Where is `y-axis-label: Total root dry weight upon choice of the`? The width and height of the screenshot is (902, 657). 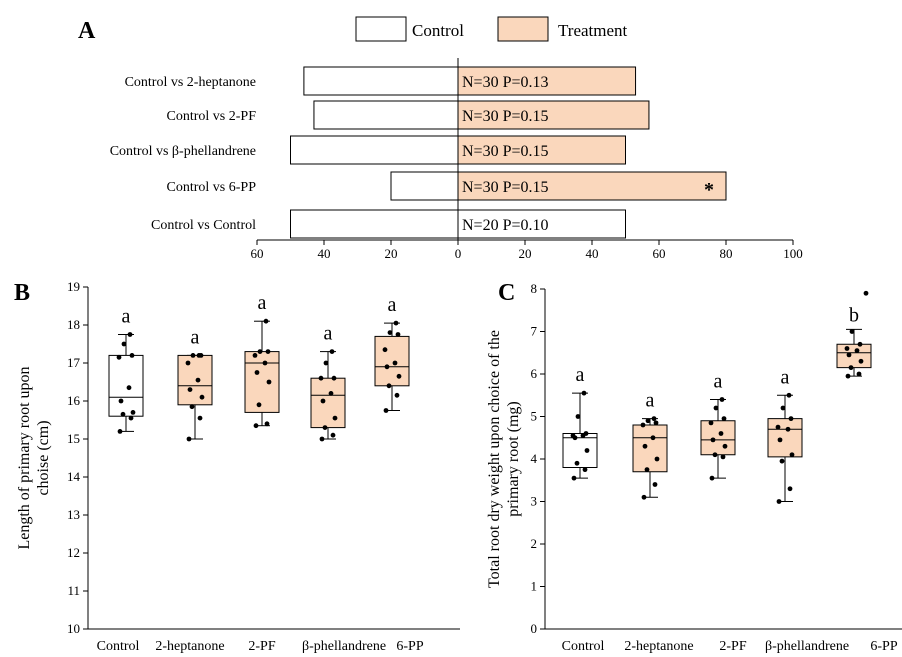 y-axis-label: Total root dry weight upon choice of the is located at coordinates (494, 459).